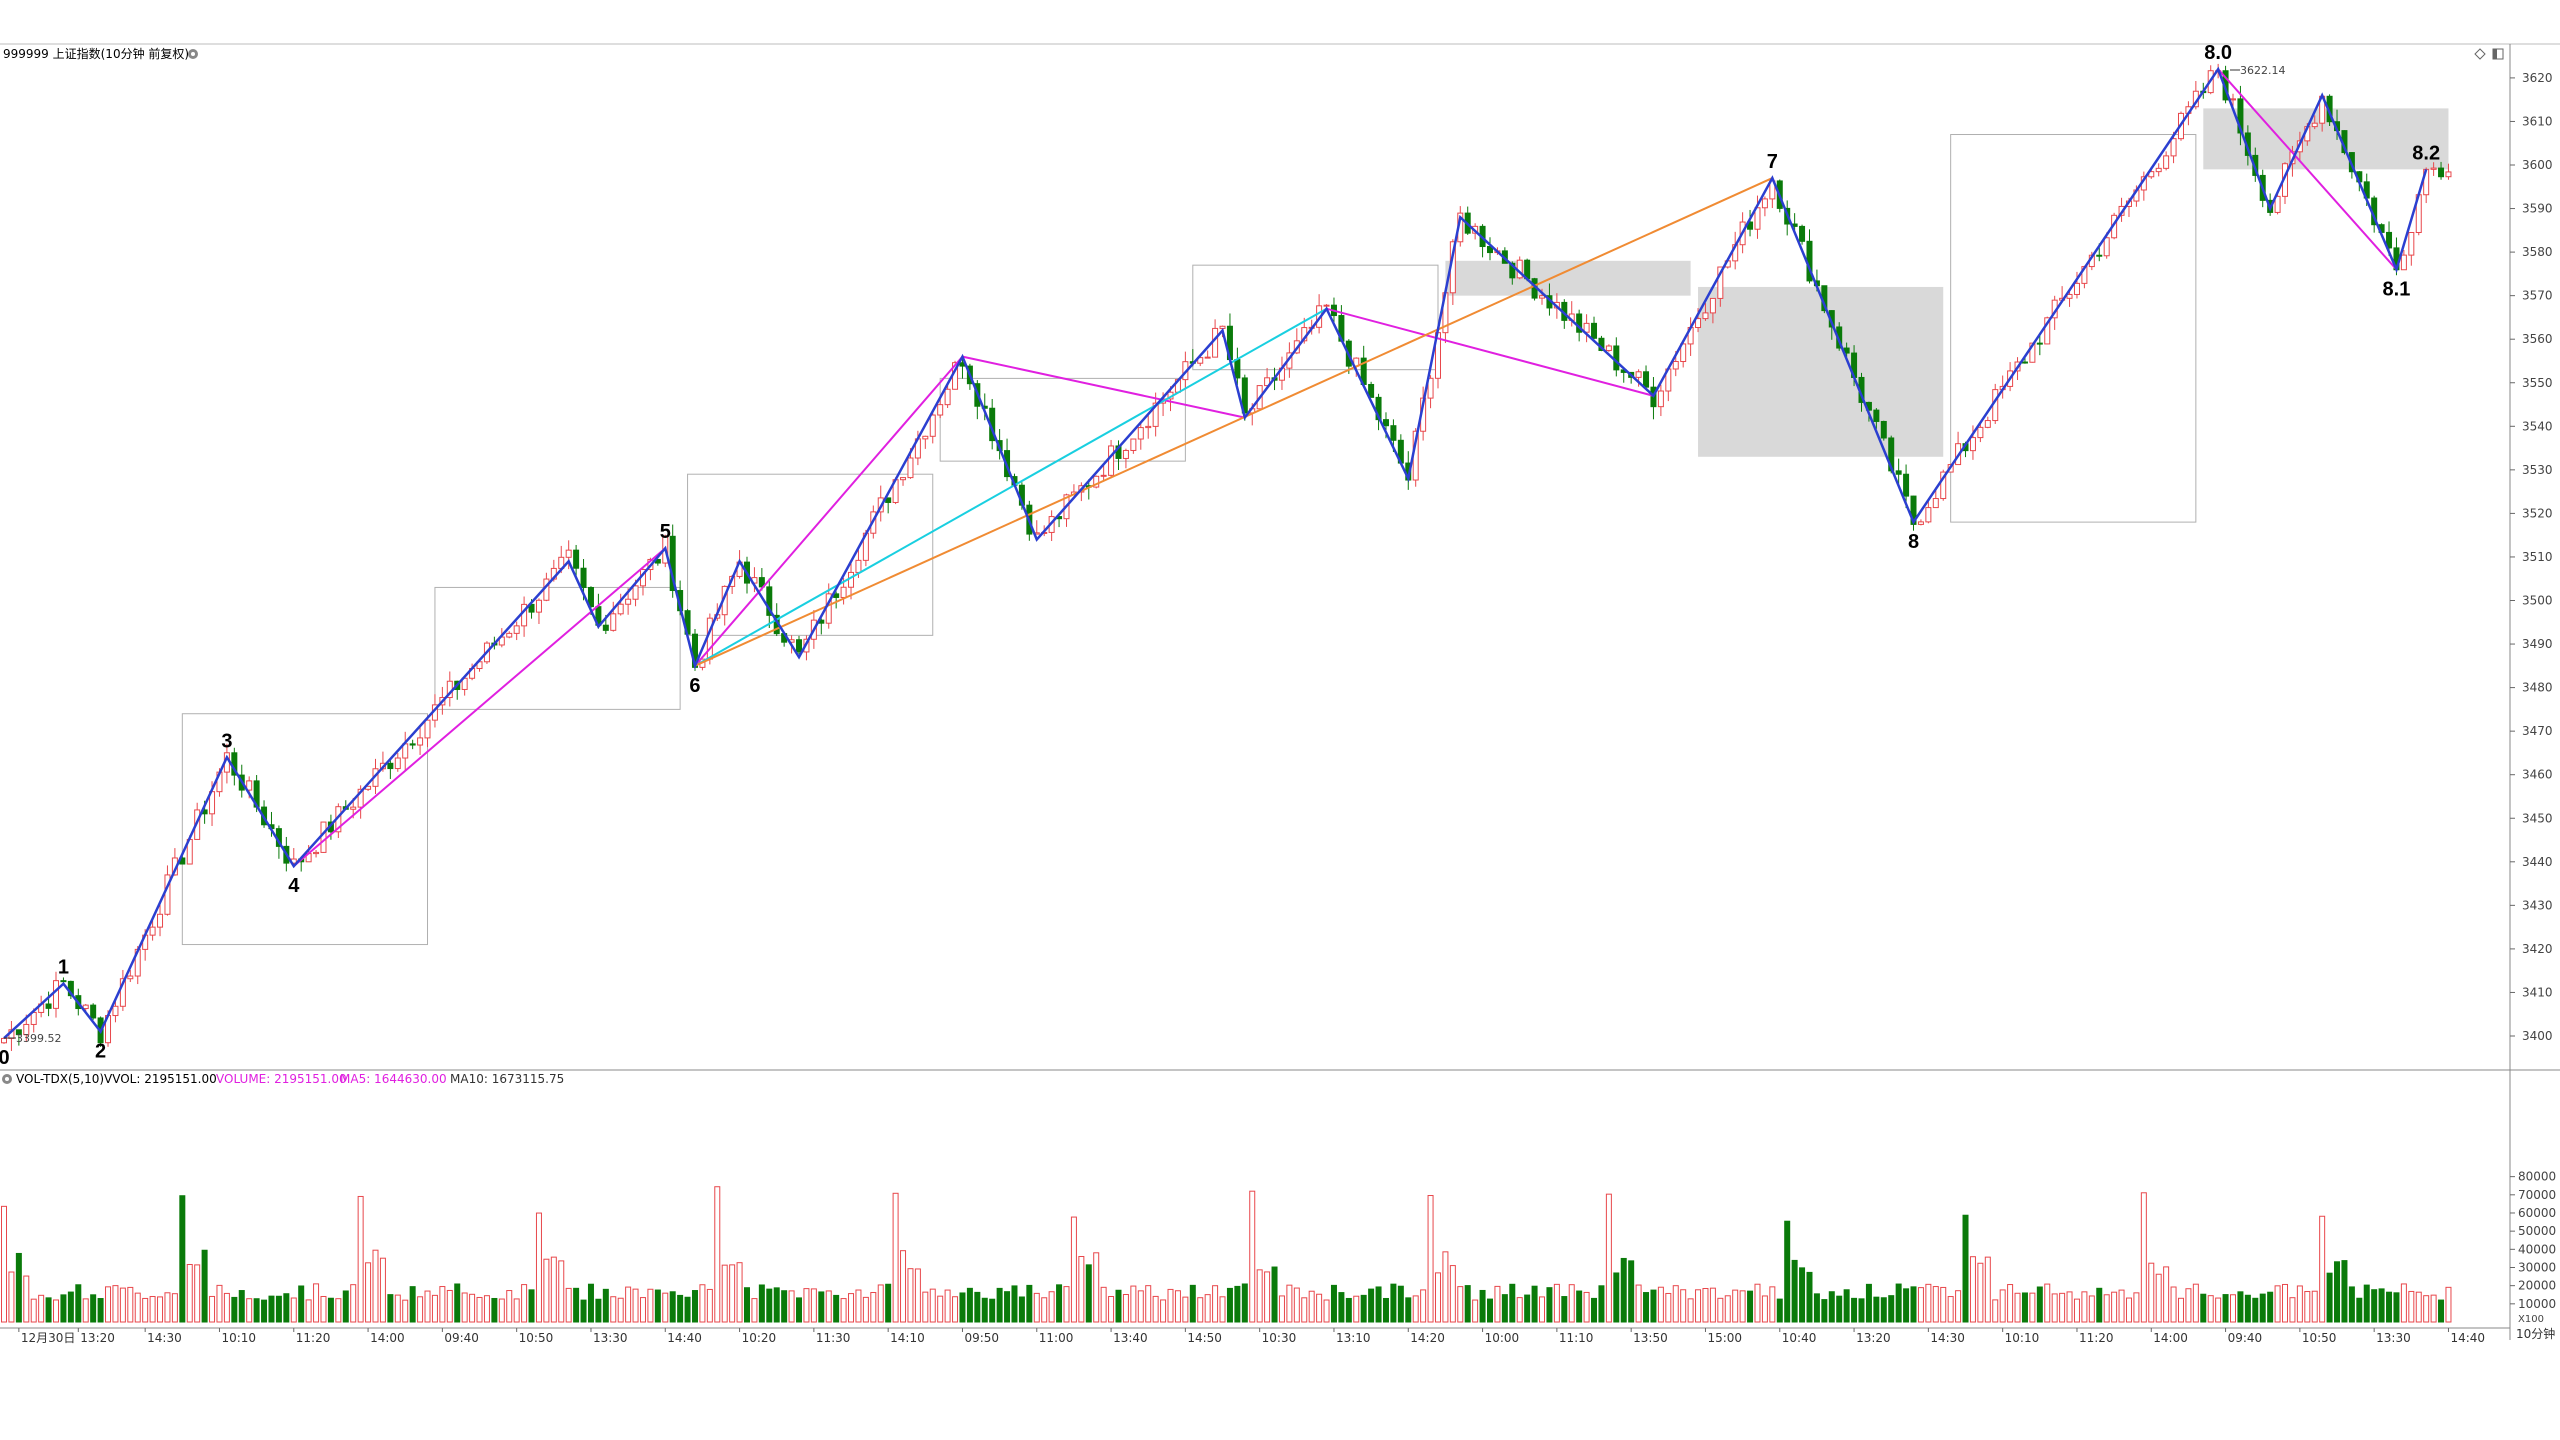 This screenshot has height=1440, width=2560. Describe the element at coordinates (1204, 1338) in the screenshot. I see `time-tick-label: 14:50` at that location.